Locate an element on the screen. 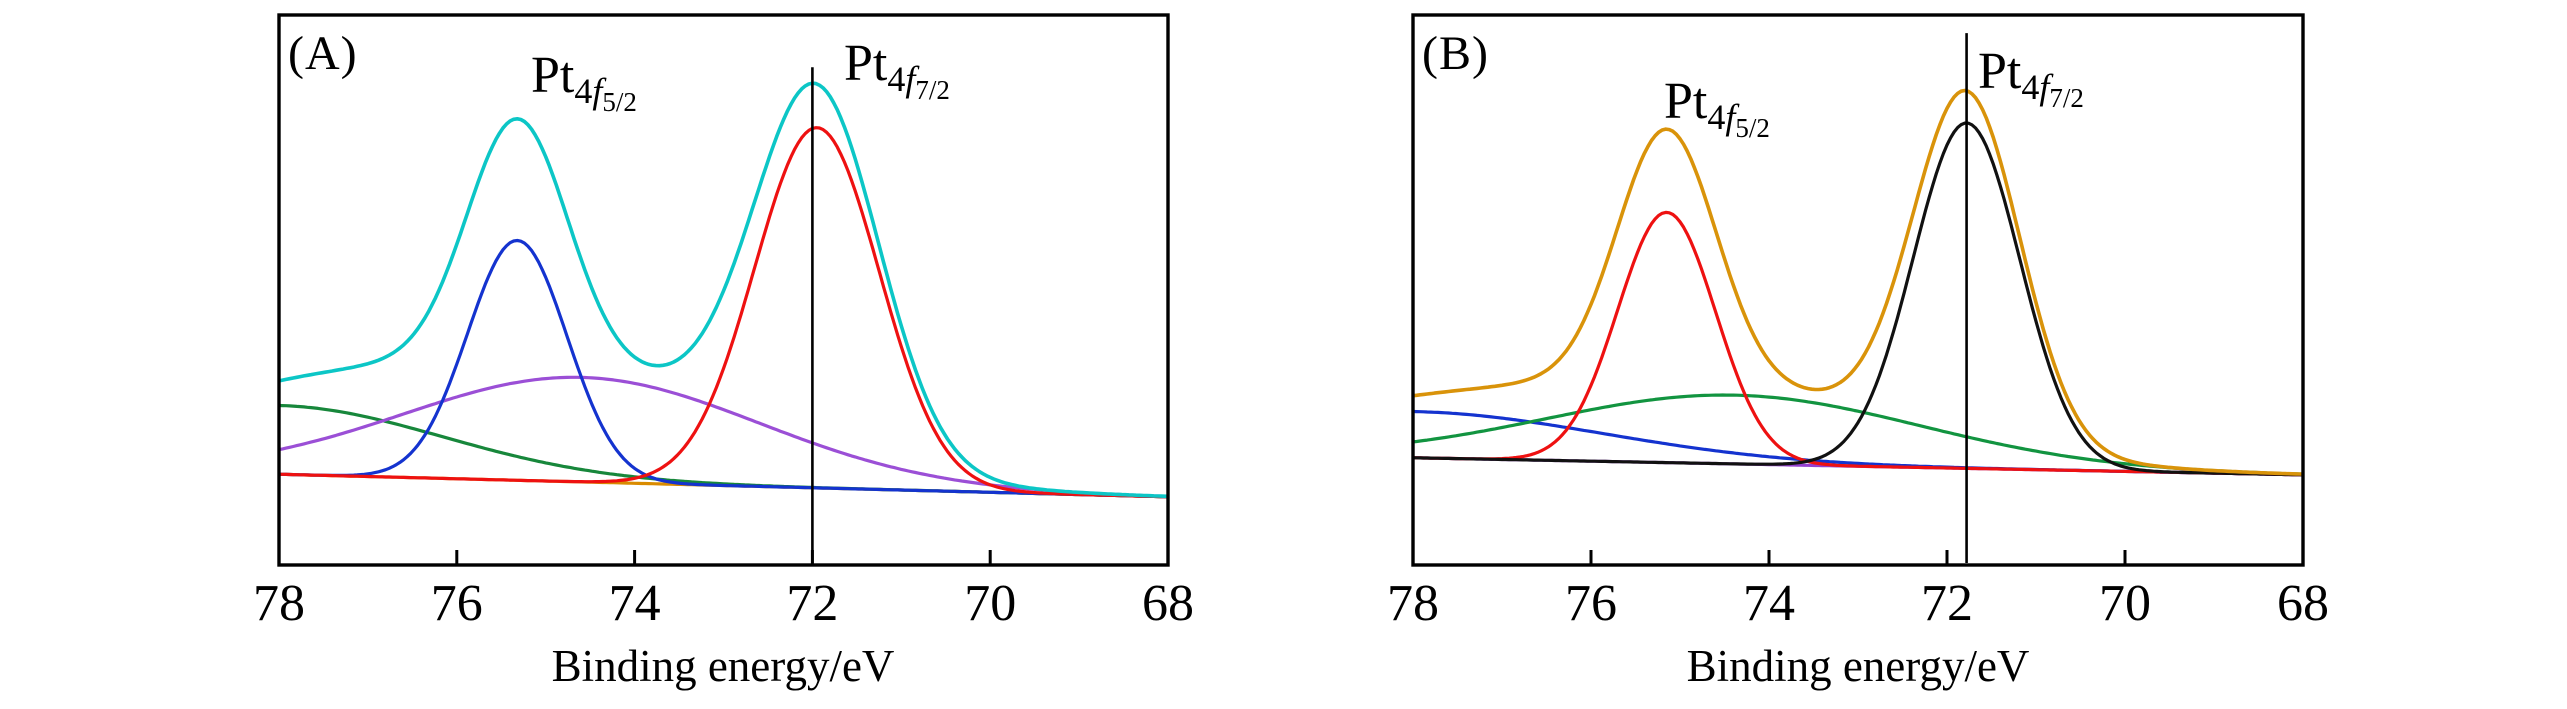 This screenshot has width=2567, height=709. peak-label-a-pt4f5-2: Pt4f5/2 is located at coordinates (584, 83).